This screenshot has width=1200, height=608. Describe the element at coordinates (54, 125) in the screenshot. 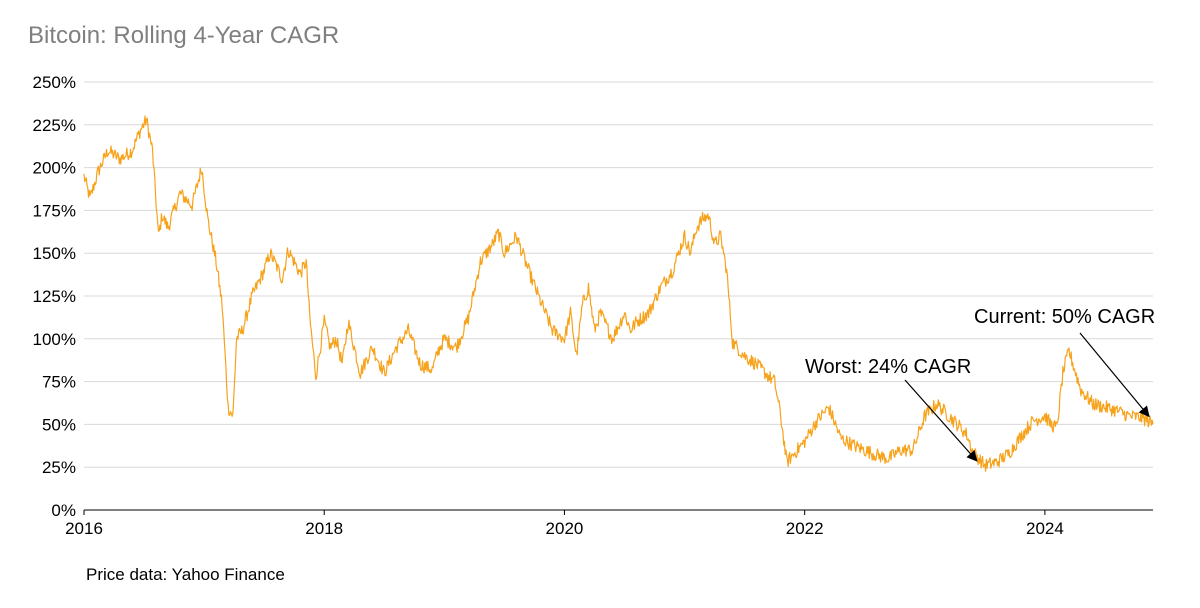

I see `y-tick-label: 225%` at that location.